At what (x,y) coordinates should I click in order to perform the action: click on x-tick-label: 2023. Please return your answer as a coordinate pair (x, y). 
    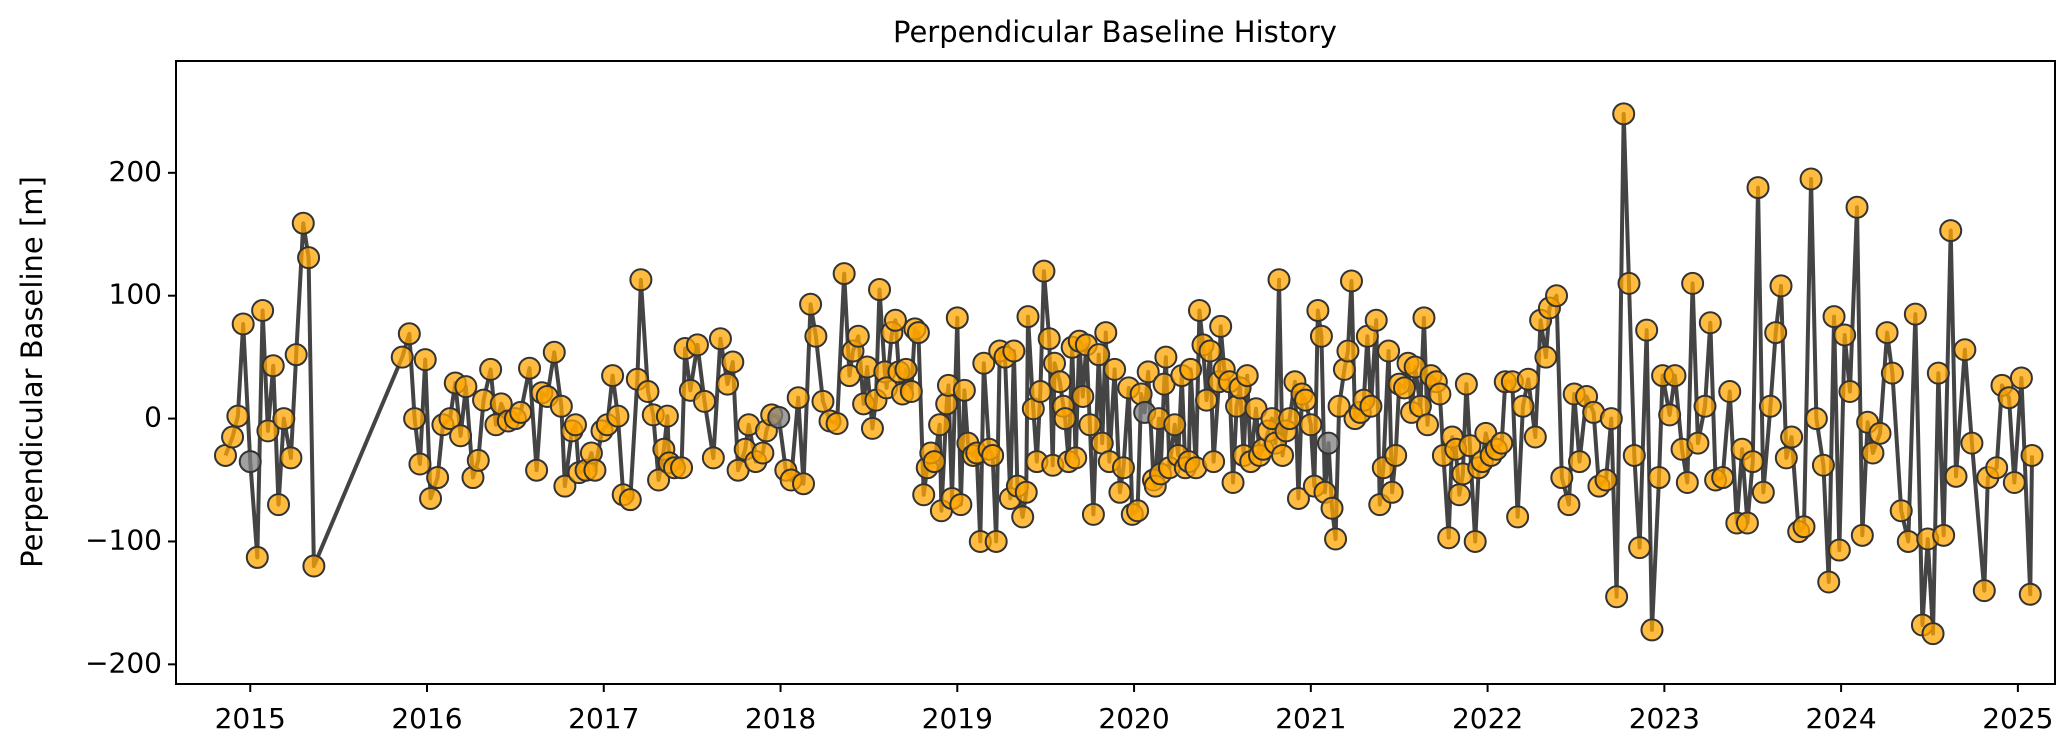
    Looking at the image, I should click on (1664, 718).